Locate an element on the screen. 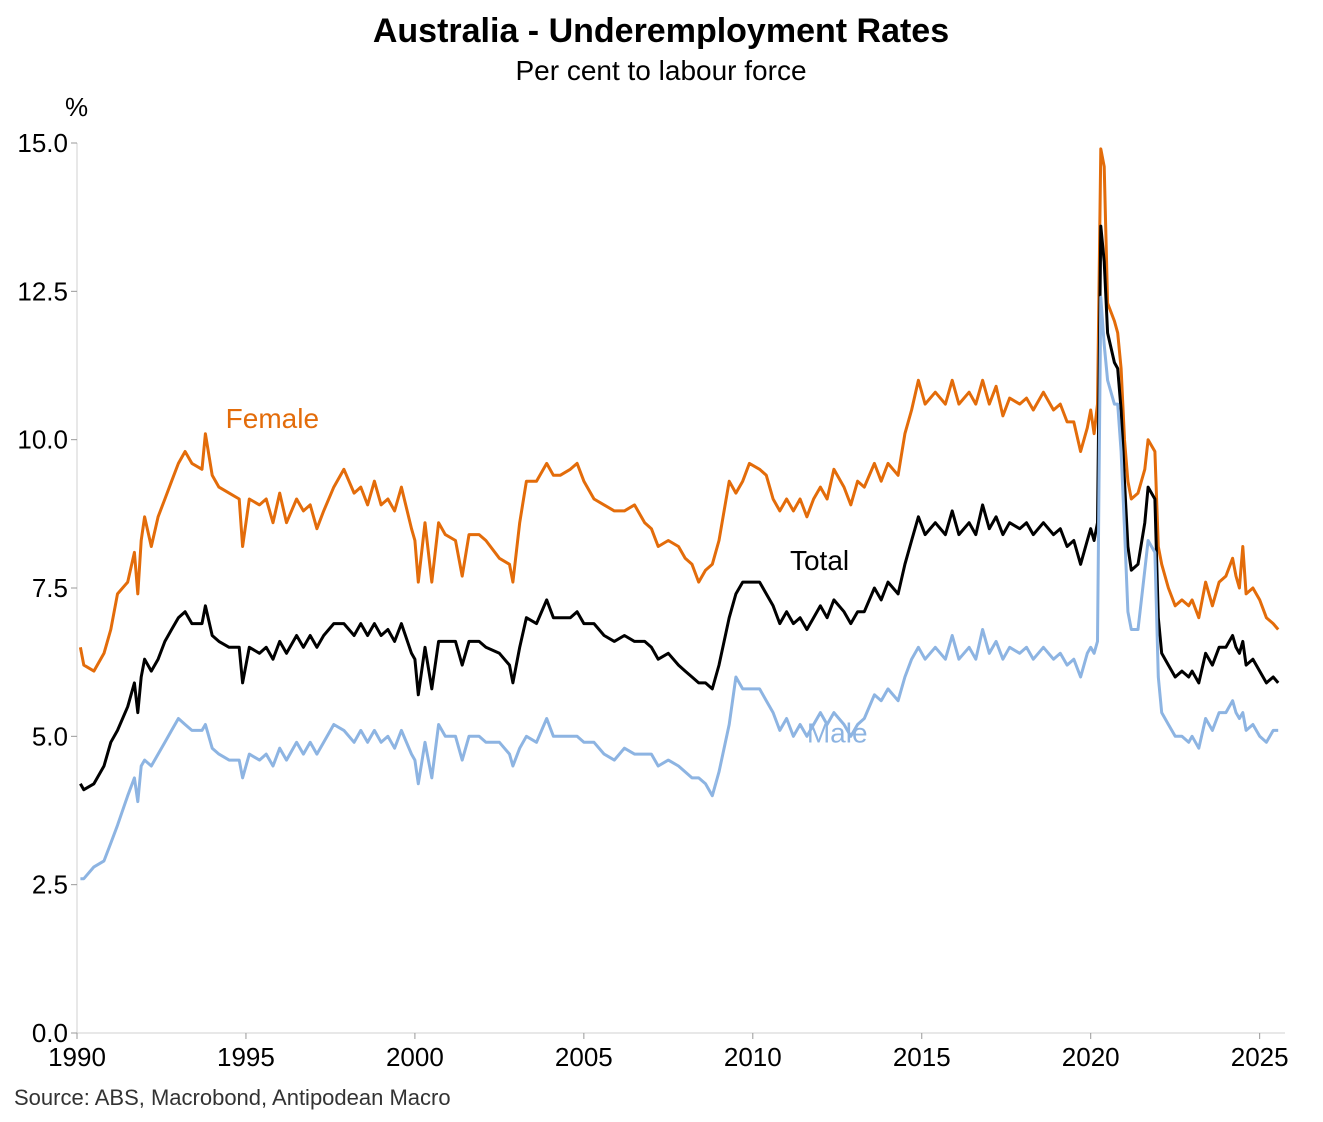 The image size is (1323, 1122). x-tick-label: 2015 is located at coordinates (922, 1057).